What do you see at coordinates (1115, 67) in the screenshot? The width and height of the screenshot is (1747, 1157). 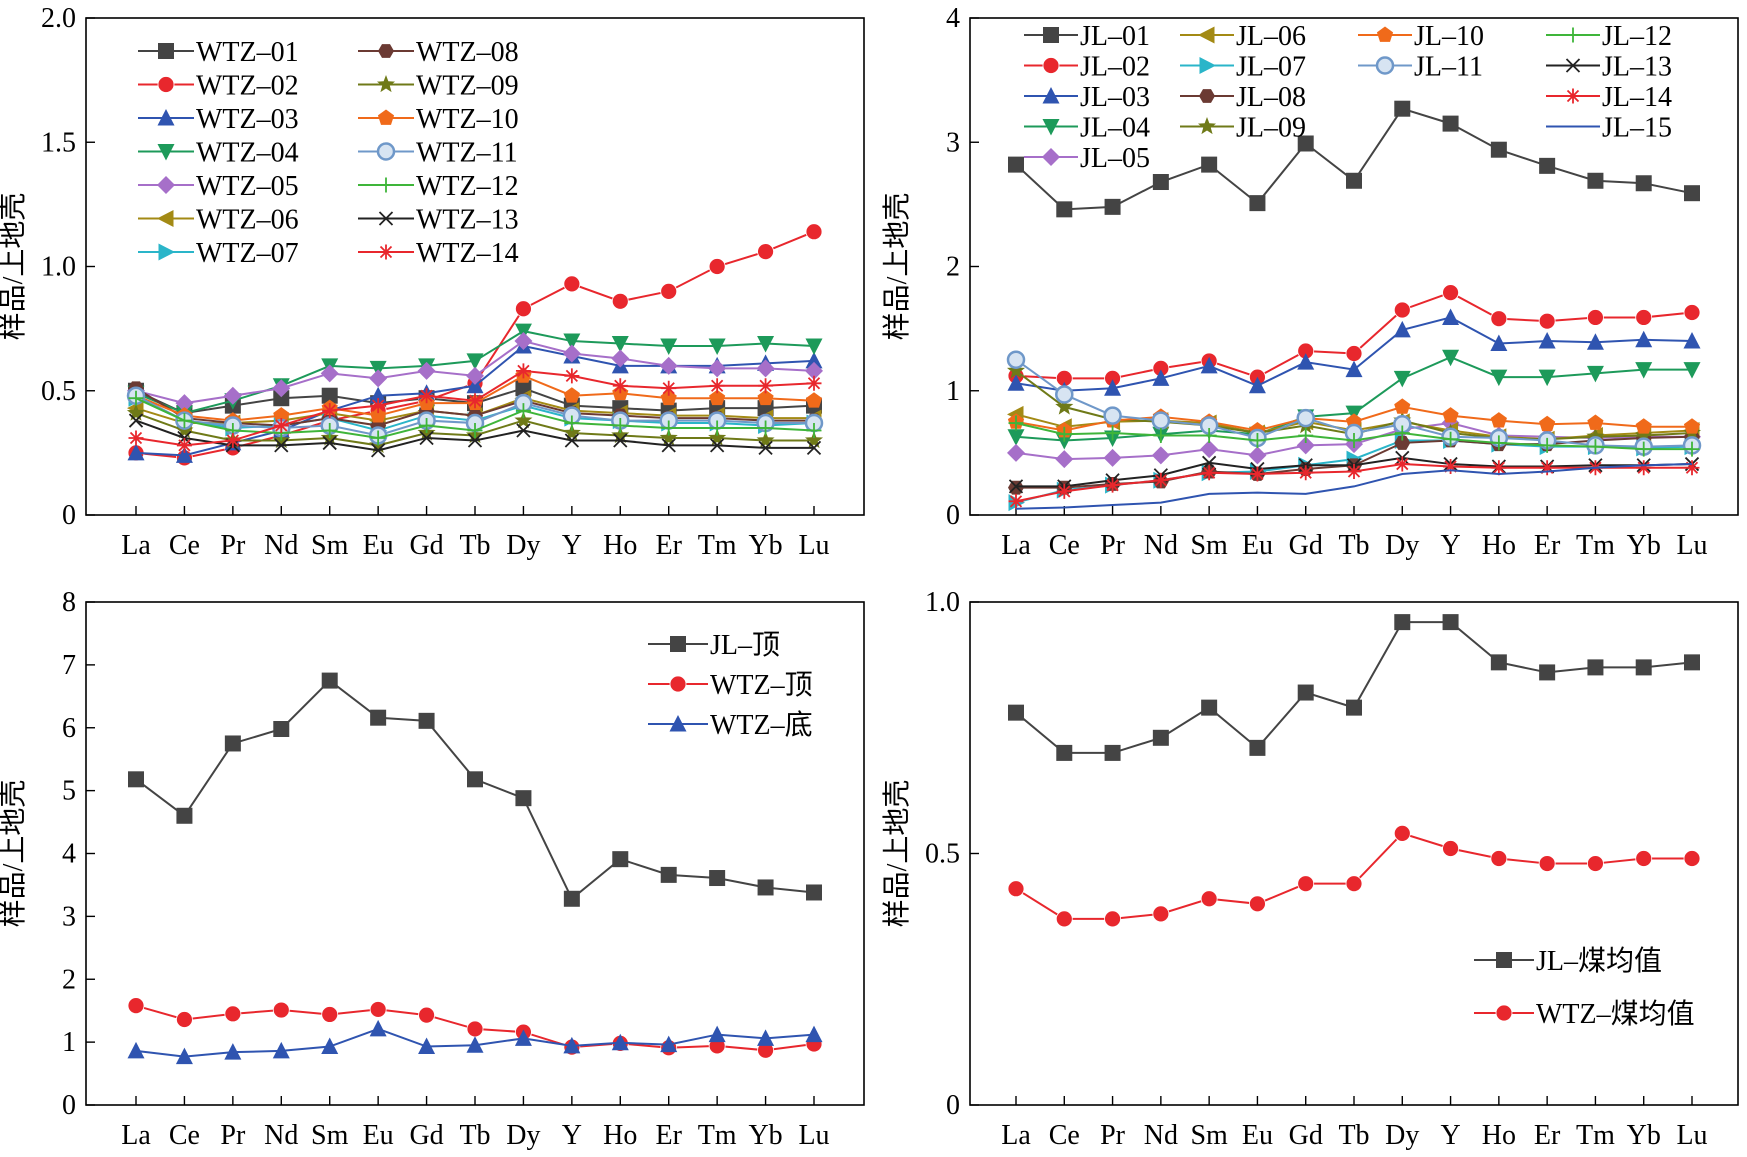 I see `legend-label: JL–02` at bounding box center [1115, 67].